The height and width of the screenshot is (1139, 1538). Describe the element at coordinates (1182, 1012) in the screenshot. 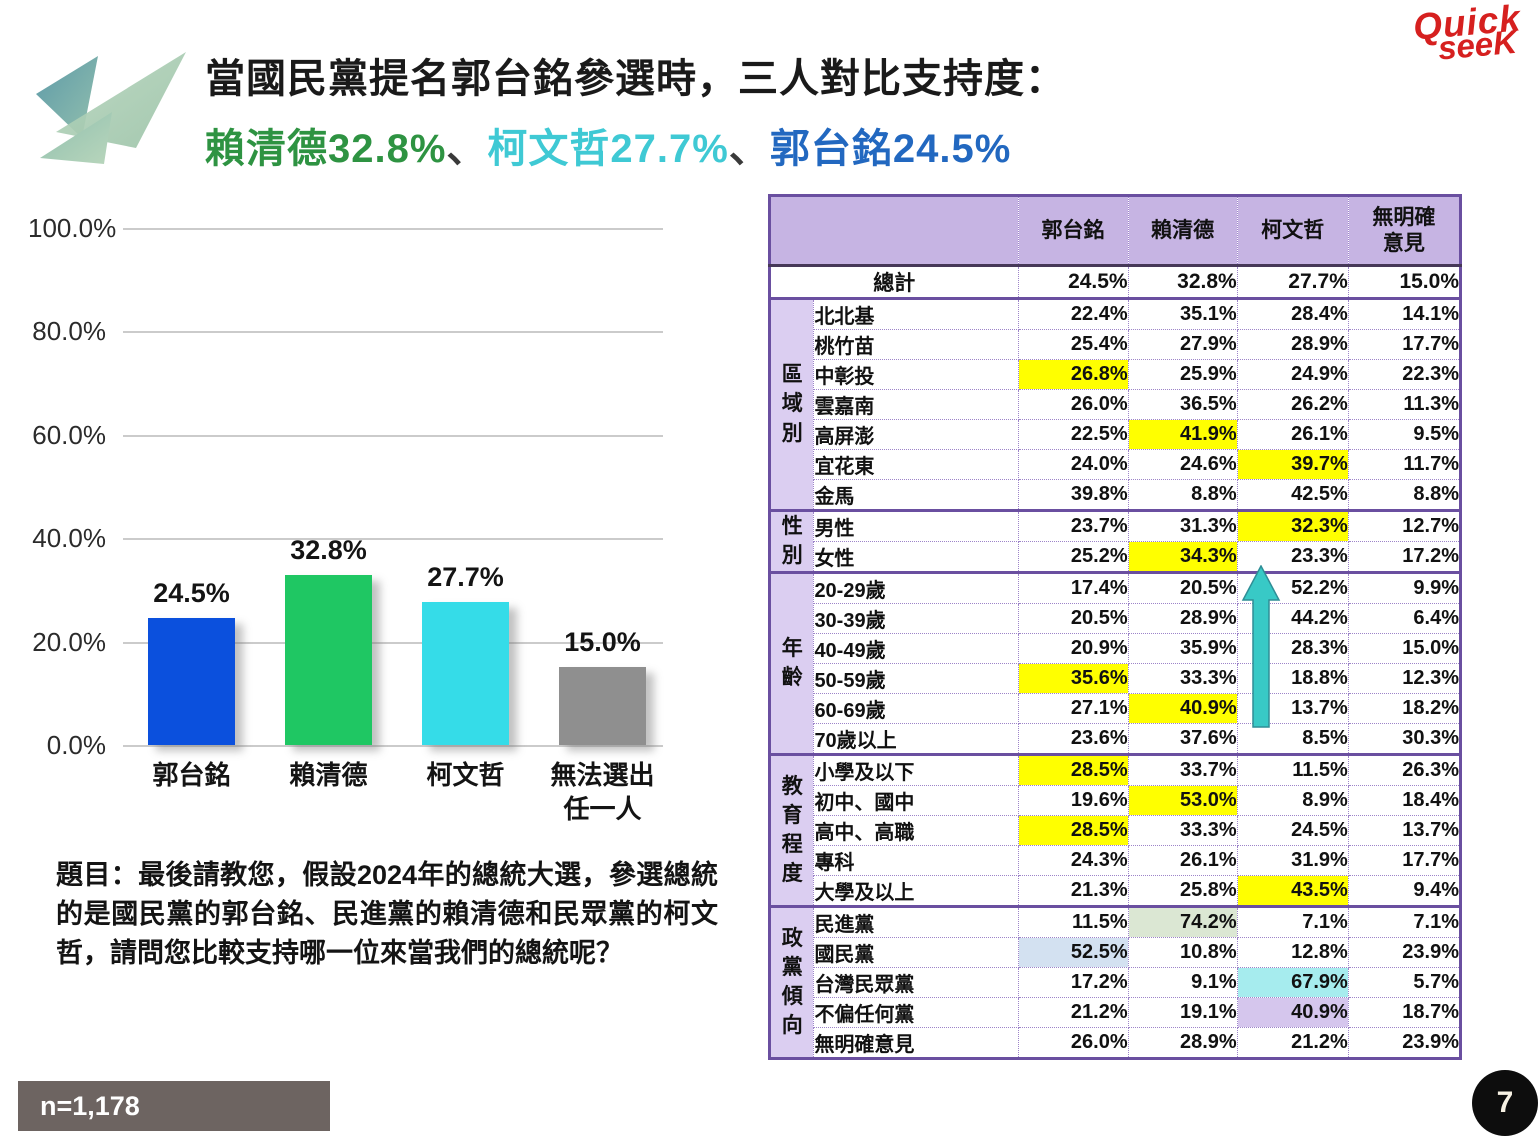

I see `table-value-cell: 19.1%` at that location.